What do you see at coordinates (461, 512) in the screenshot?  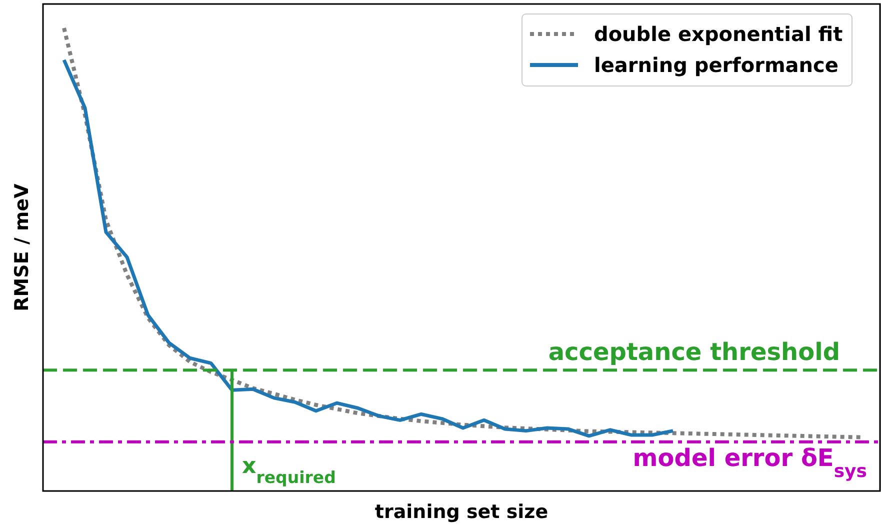 I see `x-axis-title: training set size` at bounding box center [461, 512].